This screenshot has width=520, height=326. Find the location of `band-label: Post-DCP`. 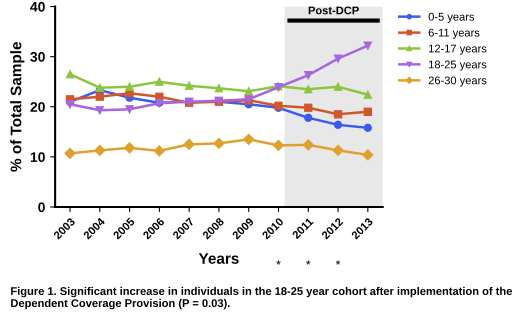

band-label: Post-DCP is located at coordinates (333, 10).